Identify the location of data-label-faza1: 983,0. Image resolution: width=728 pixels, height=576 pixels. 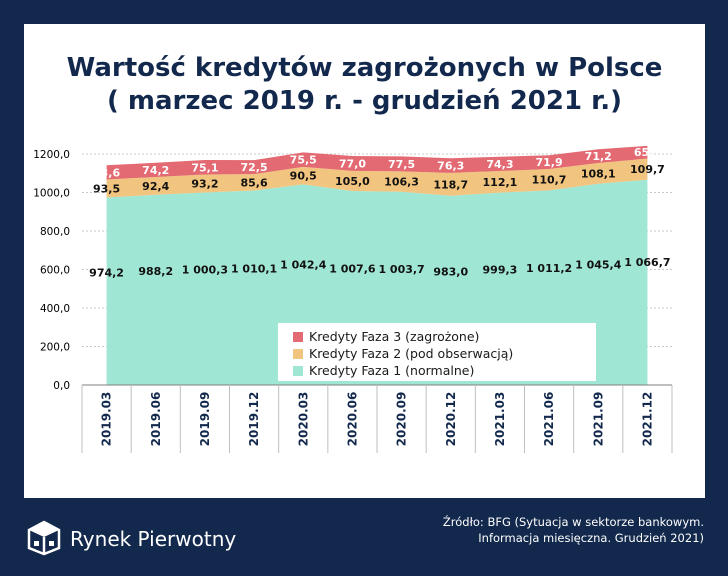
(450, 271).